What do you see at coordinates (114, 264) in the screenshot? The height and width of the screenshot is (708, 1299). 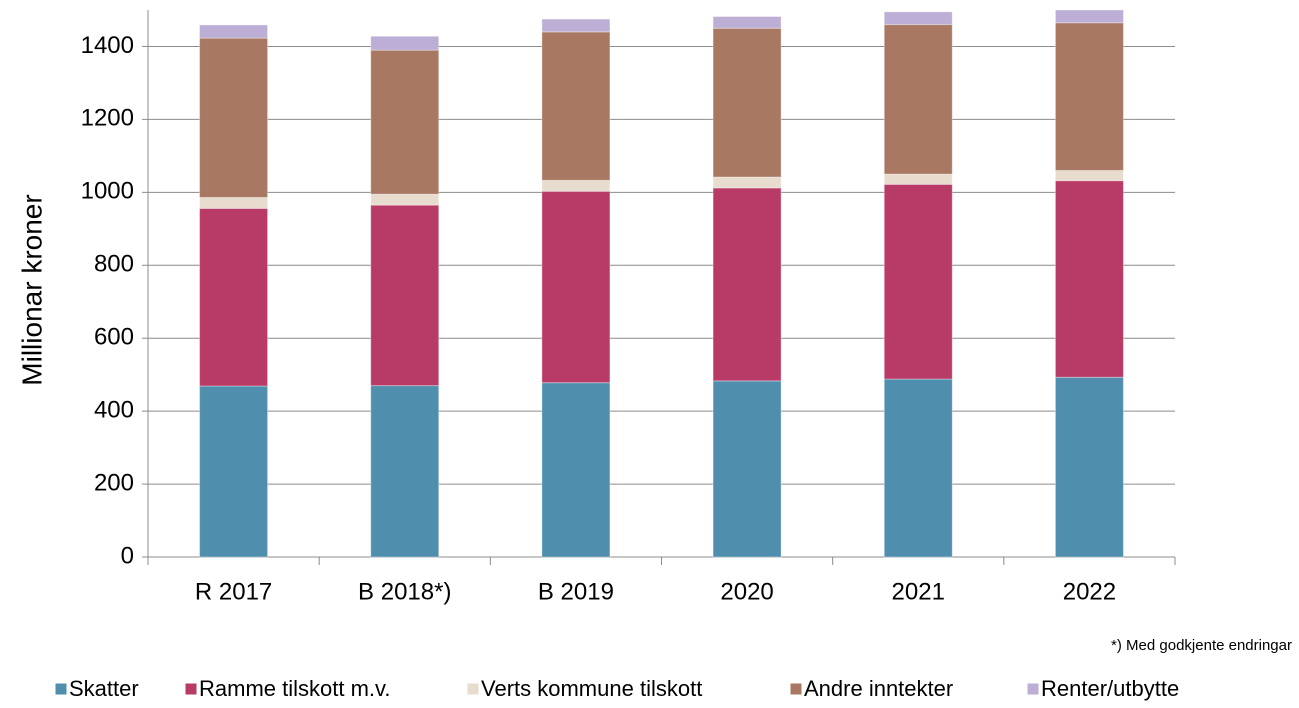 I see `y-tick-label: 800` at bounding box center [114, 264].